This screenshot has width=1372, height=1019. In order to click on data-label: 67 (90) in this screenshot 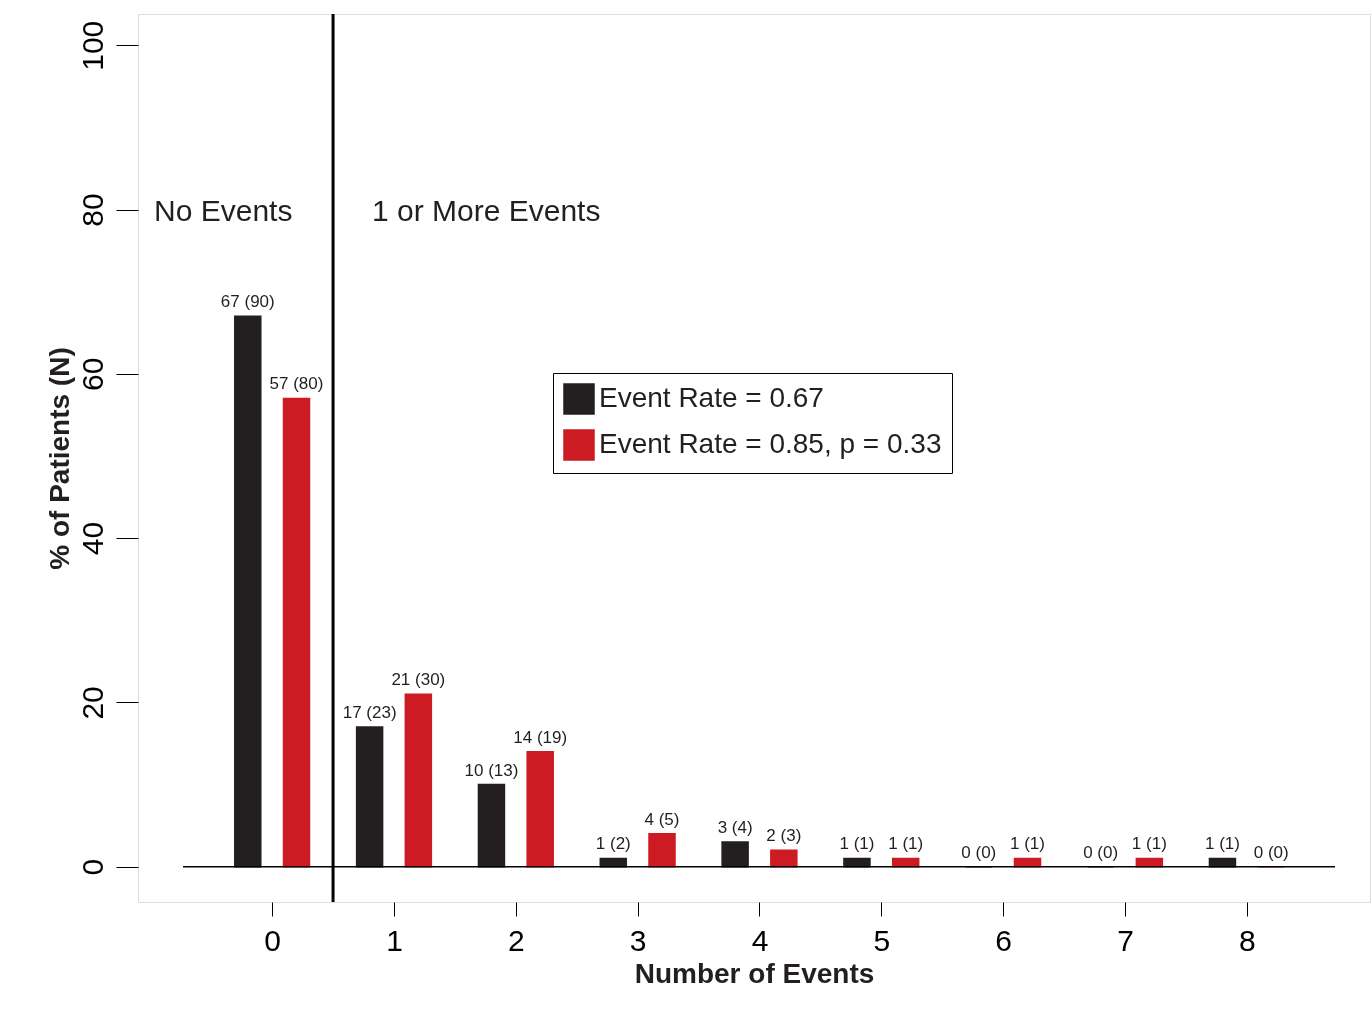, I will do `click(247, 302)`.